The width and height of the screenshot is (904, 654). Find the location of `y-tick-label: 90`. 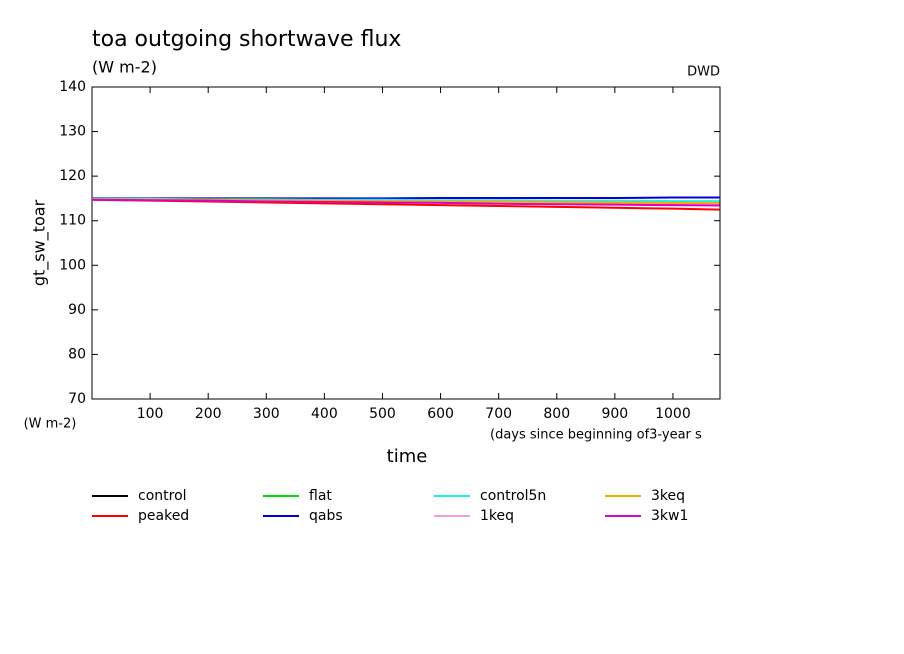

y-tick-label: 90 is located at coordinates (77, 310).